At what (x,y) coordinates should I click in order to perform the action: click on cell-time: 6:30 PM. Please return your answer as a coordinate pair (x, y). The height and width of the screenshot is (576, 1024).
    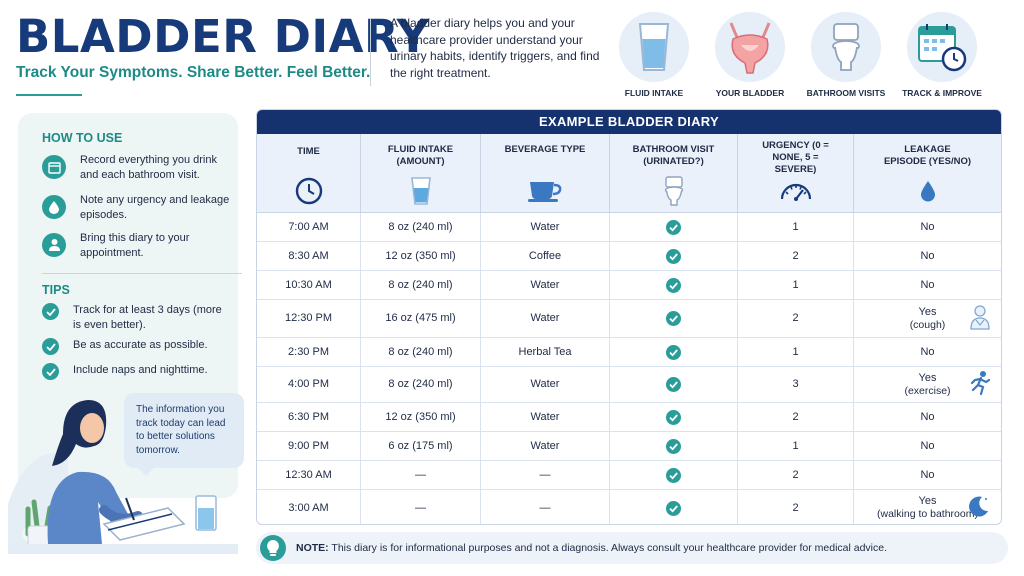
    Looking at the image, I should click on (309, 417).